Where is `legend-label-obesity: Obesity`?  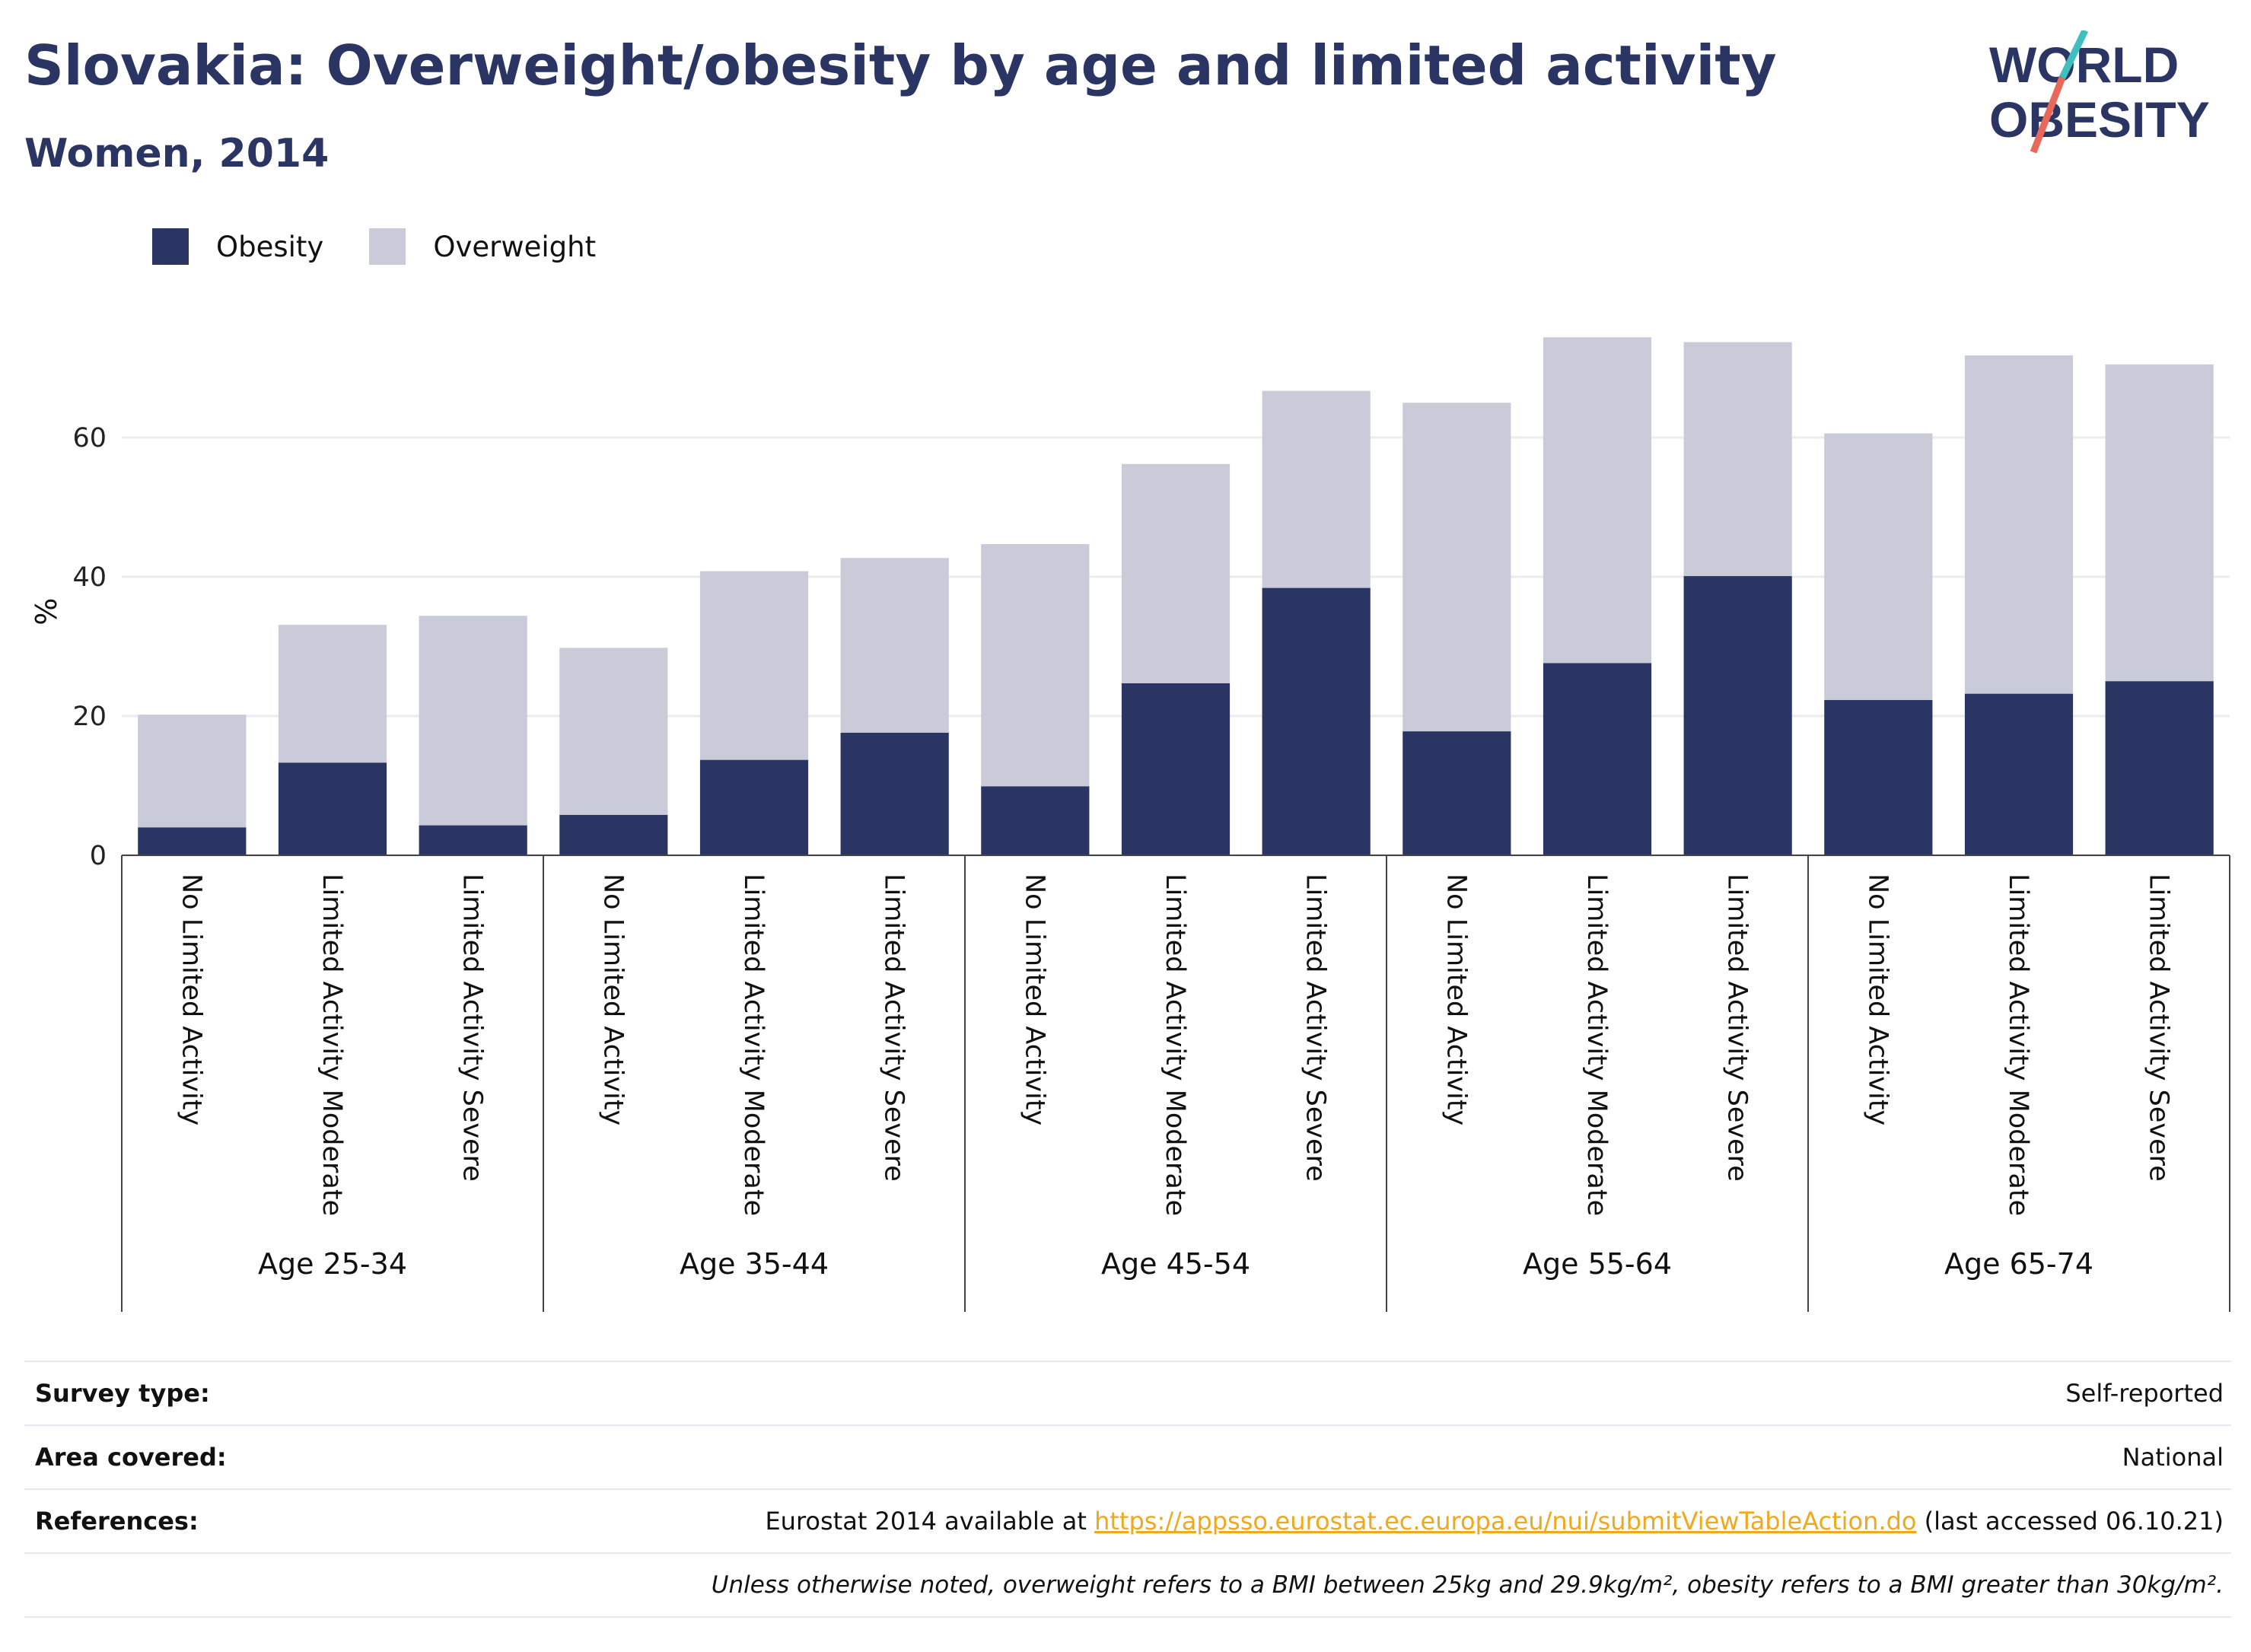 legend-label-obesity: Obesity is located at coordinates (270, 246).